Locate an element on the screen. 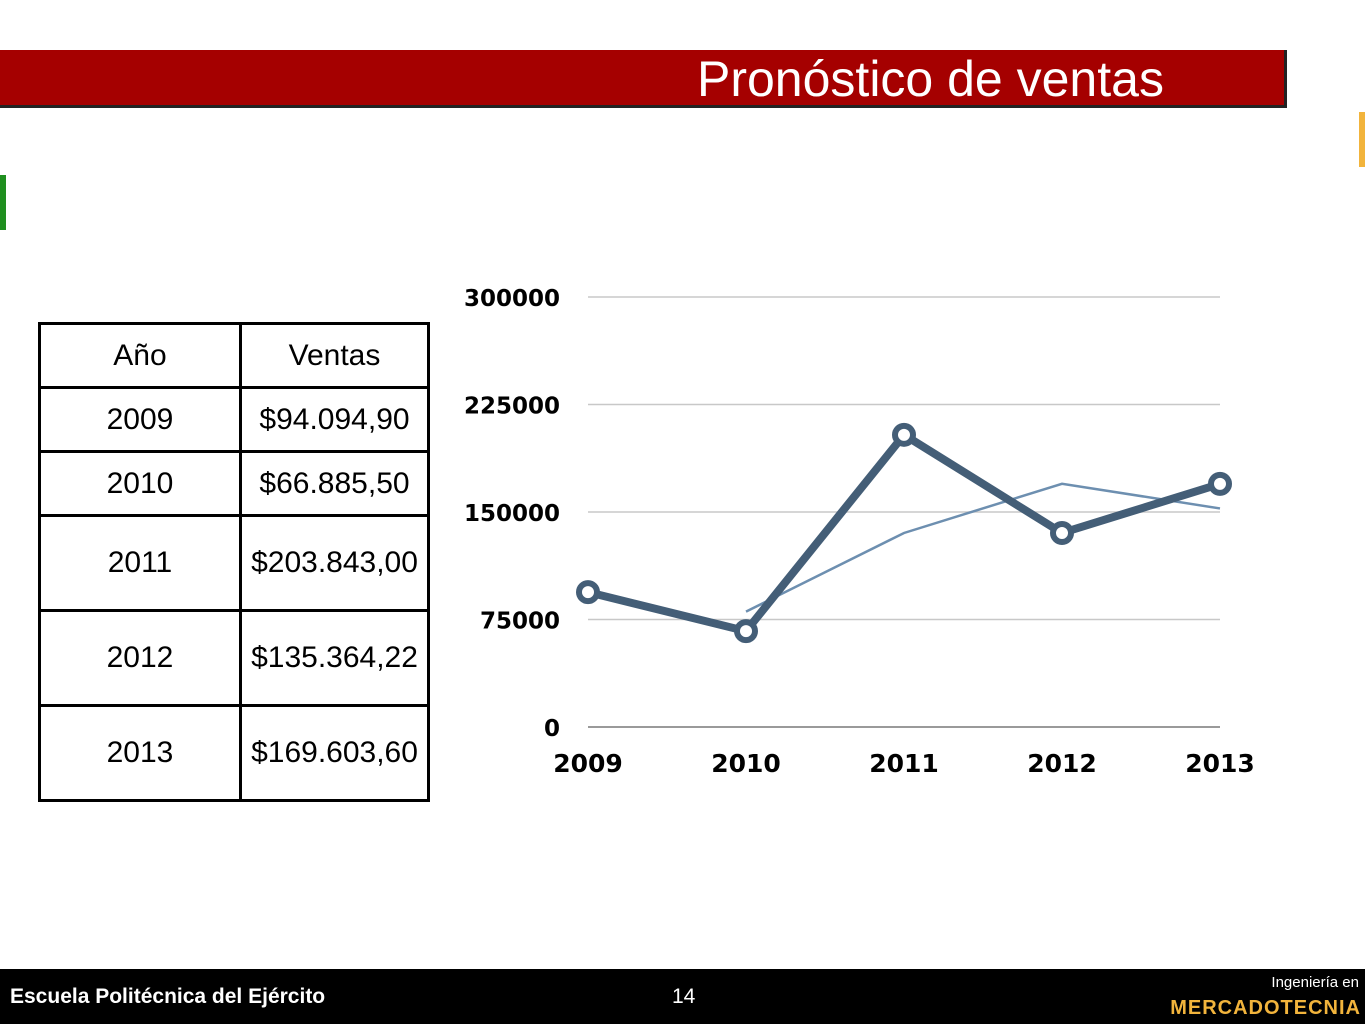 Image resolution: width=1365 pixels, height=1024 pixels. table-cell-year: 2012 is located at coordinates (140, 658).